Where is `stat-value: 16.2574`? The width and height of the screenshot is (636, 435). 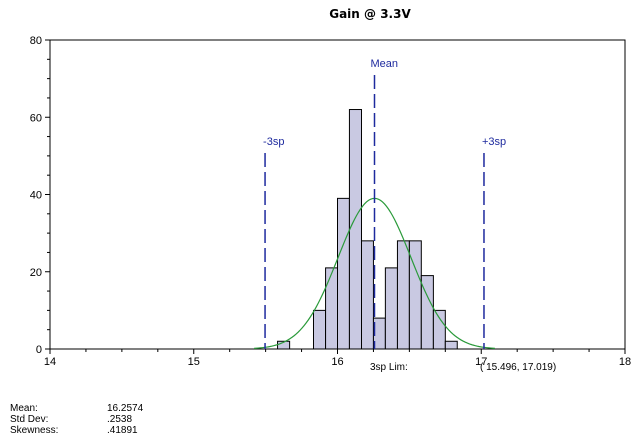
stat-value: 16.2574 is located at coordinates (125, 408).